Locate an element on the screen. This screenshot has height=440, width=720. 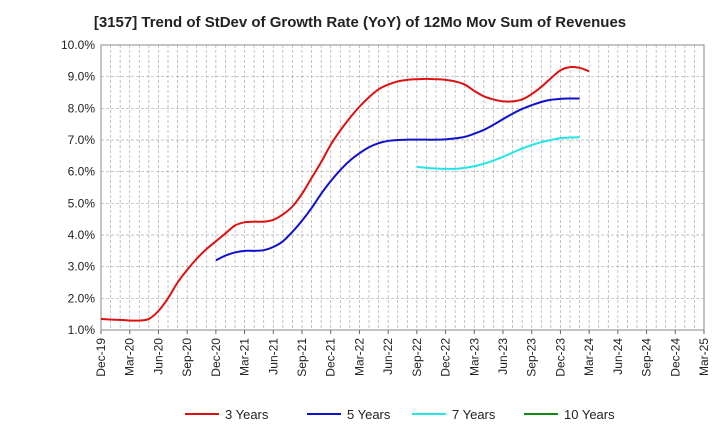
legend-label-5-years: 5 Years is located at coordinates (369, 414).